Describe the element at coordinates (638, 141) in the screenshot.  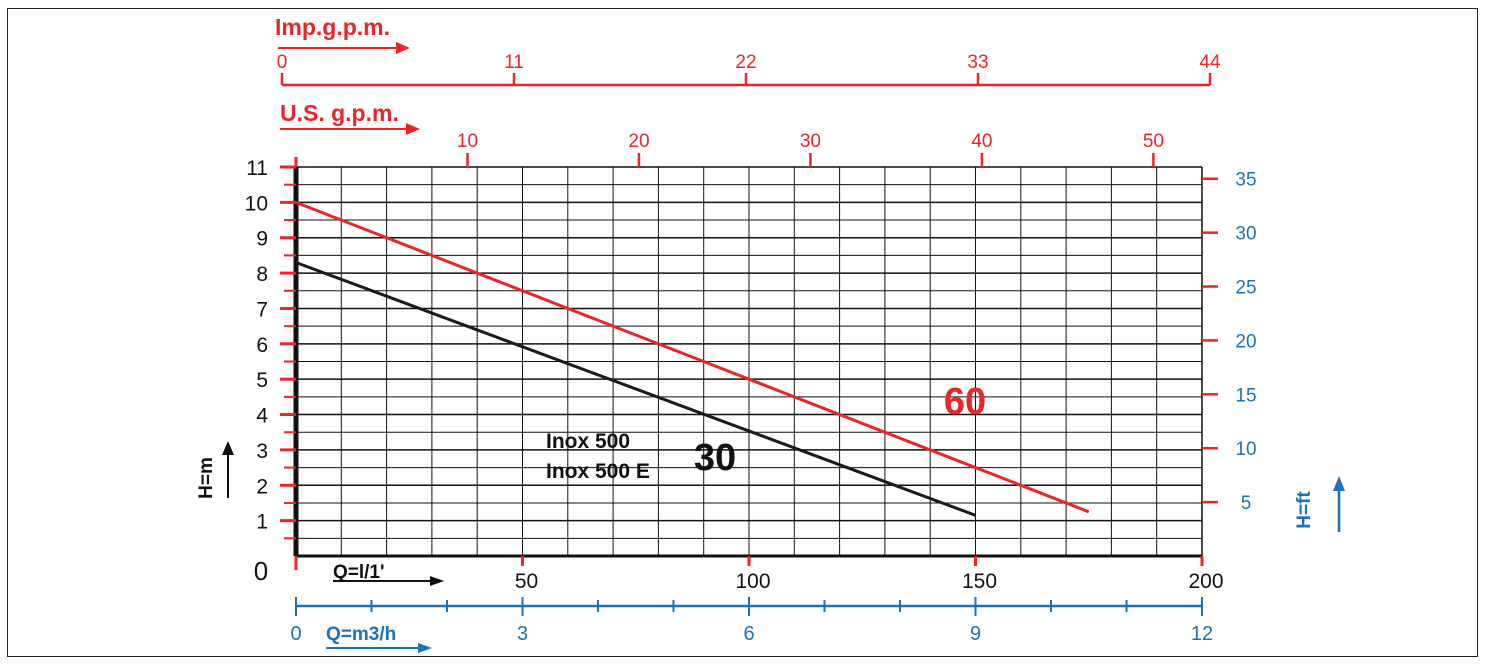
I see `us-tick-label: 20` at that location.